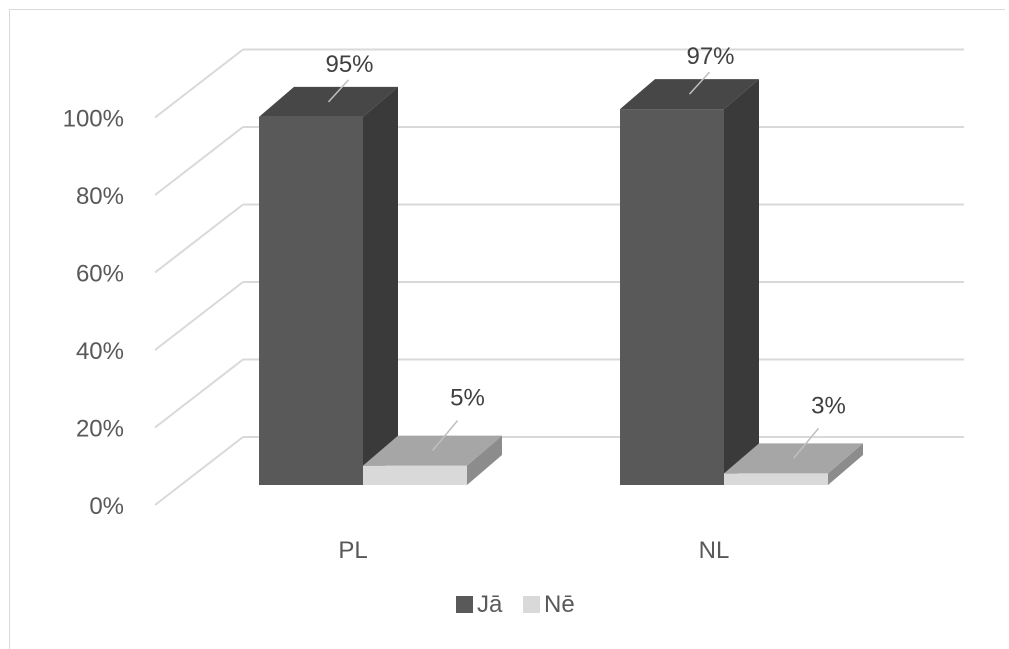 Image resolution: width=1009 pixels, height=649 pixels. Describe the element at coordinates (559, 604) in the screenshot. I see `legend-label: Nē` at that location.